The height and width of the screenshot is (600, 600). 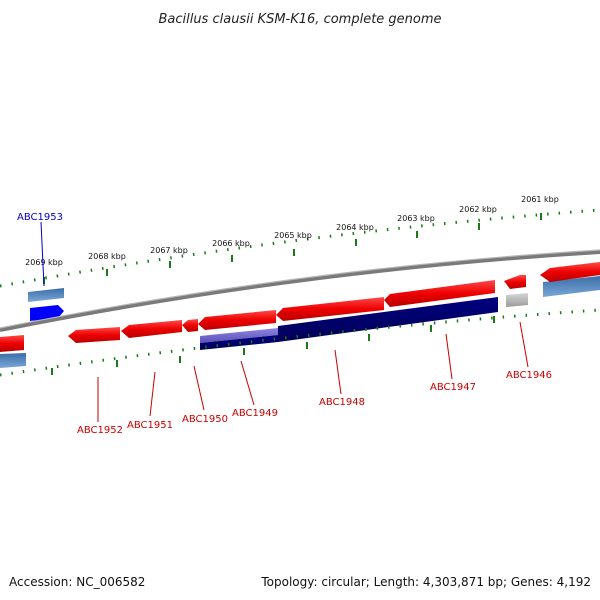 I want to click on cds-features, so click(x=349, y=323).